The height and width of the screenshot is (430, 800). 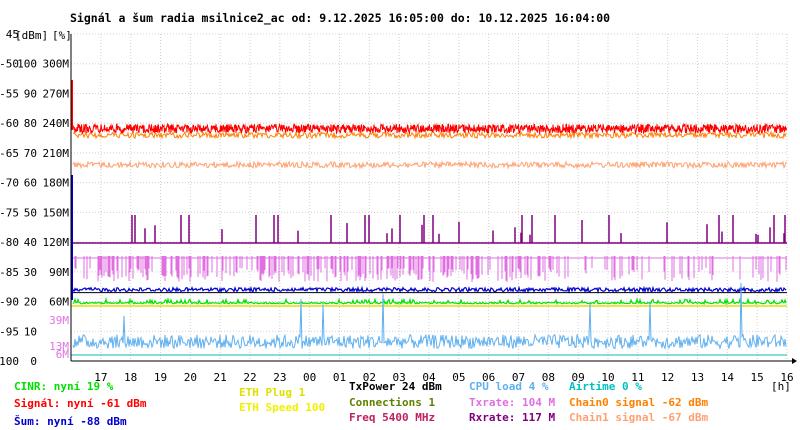 I want to click on x-axis-unit: [h], so click(x=781, y=386).